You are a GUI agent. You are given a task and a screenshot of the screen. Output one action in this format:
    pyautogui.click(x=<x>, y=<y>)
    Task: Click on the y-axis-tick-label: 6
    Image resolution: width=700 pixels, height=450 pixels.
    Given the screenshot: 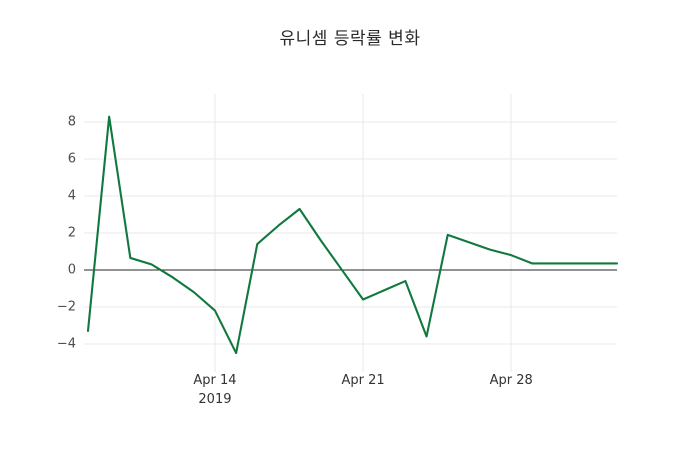 What is the action you would take?
    pyautogui.click(x=72, y=159)
    